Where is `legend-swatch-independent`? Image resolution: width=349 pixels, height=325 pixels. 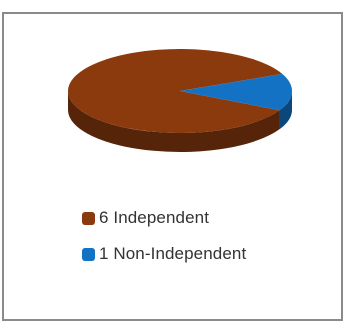
legend-swatch-independent is located at coordinates (88, 218).